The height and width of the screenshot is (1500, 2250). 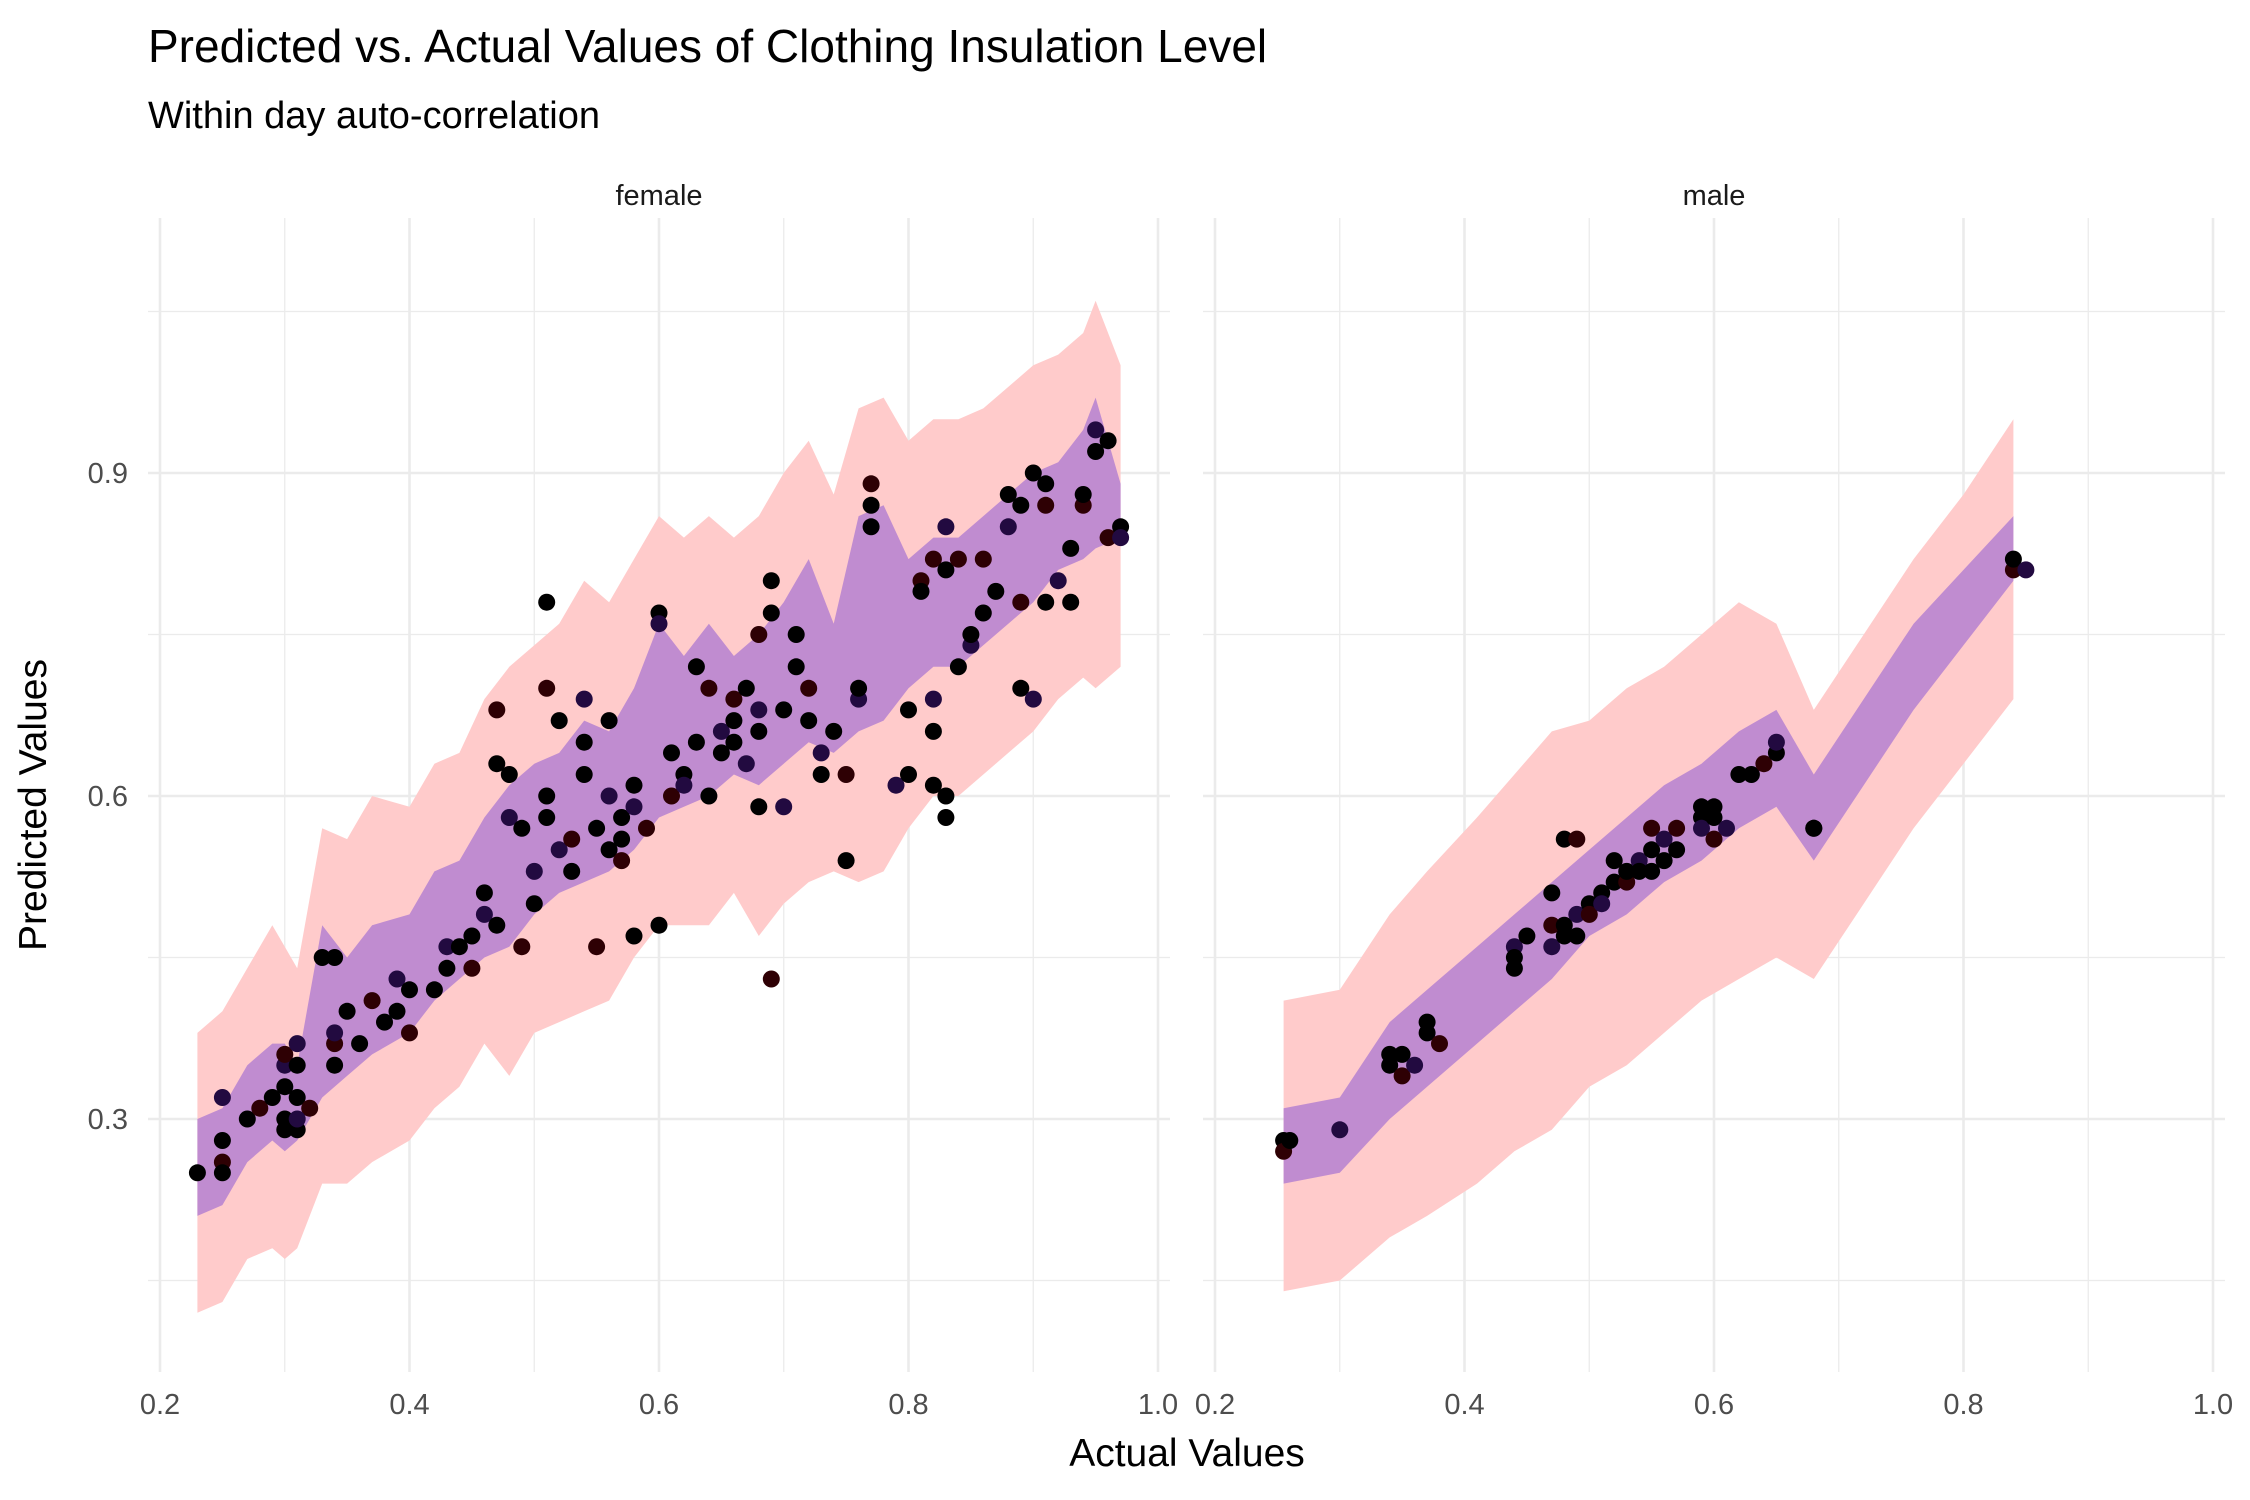 I want to click on x-tick-label: 0.2, so click(x=1215, y=1405).